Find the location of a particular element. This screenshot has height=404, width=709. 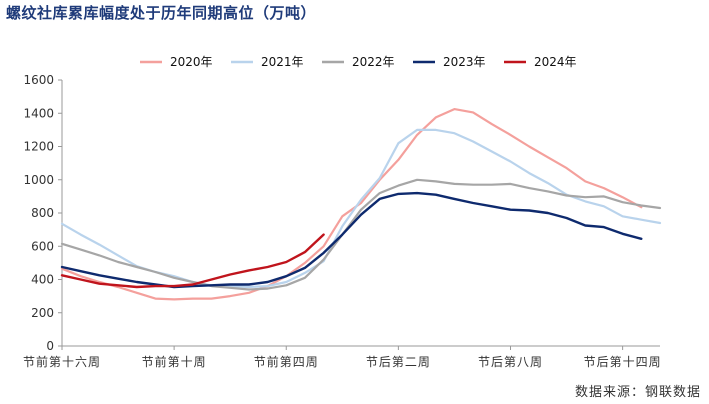

y-tick-label: 400 is located at coordinates (42, 280).